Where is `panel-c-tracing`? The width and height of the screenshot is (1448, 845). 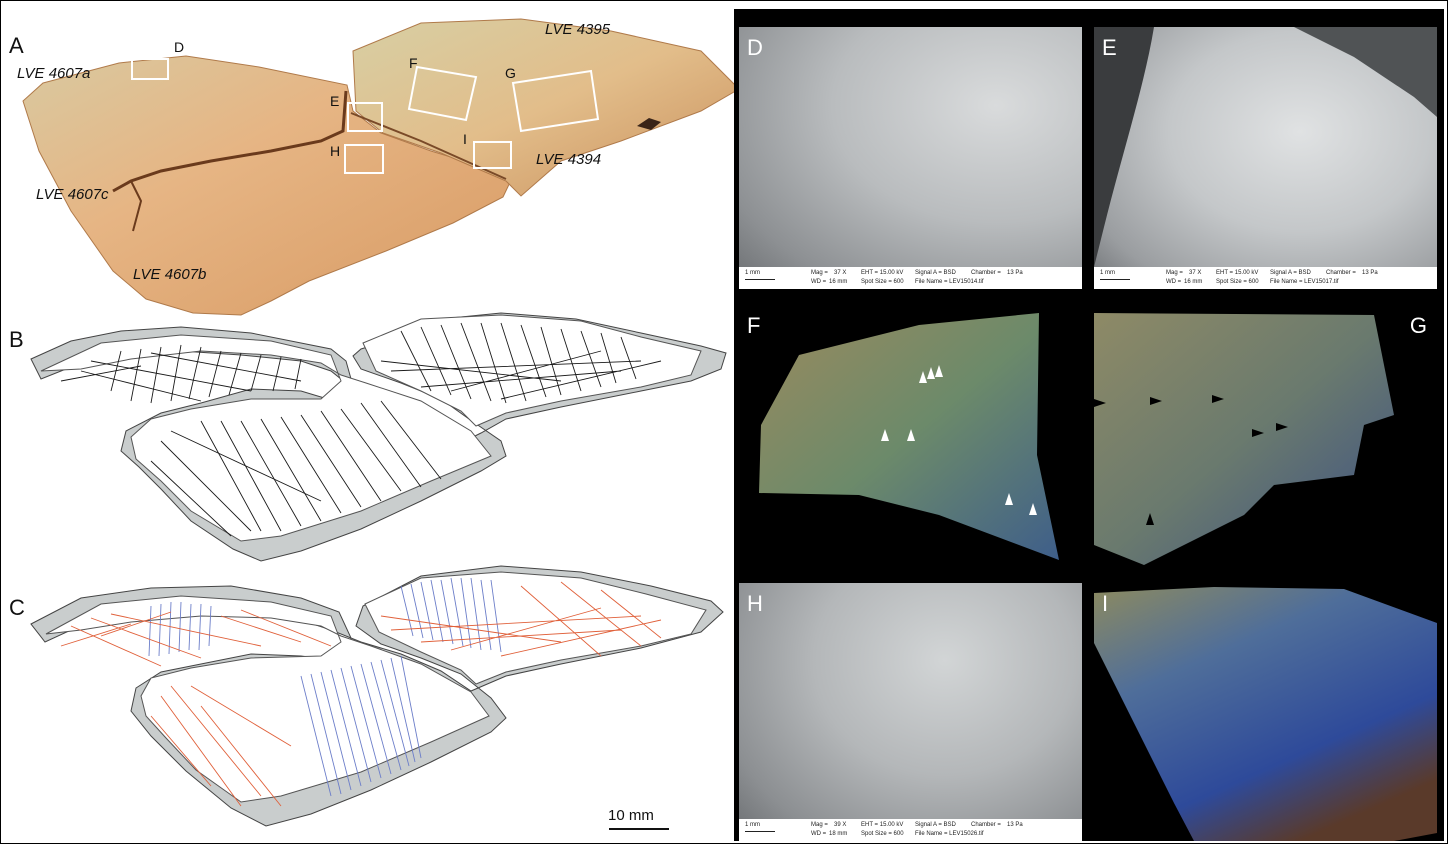
panel-c-tracing is located at coordinates (377, 696).